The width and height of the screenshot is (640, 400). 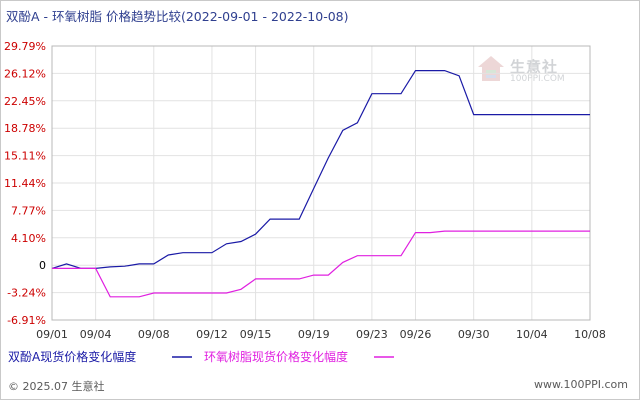 What do you see at coordinates (314, 334) in the screenshot?
I see `x-tick-label: 09/19` at bounding box center [314, 334].